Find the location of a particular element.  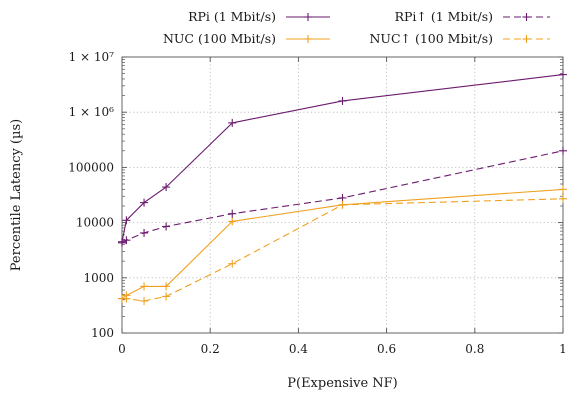

legend-item: NUC↑ (100 Mbit/s) is located at coordinates (459, 38).